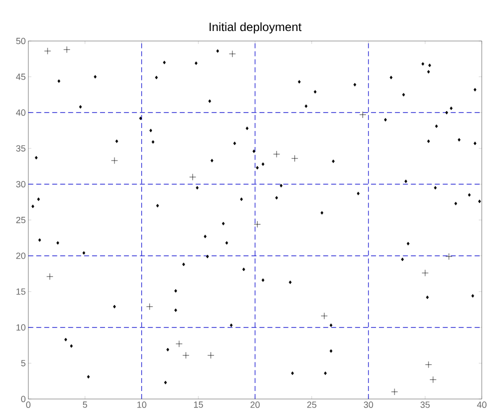  What do you see at coordinates (21, 184) in the screenshot?
I see `y-tick-label: 30` at bounding box center [21, 184].